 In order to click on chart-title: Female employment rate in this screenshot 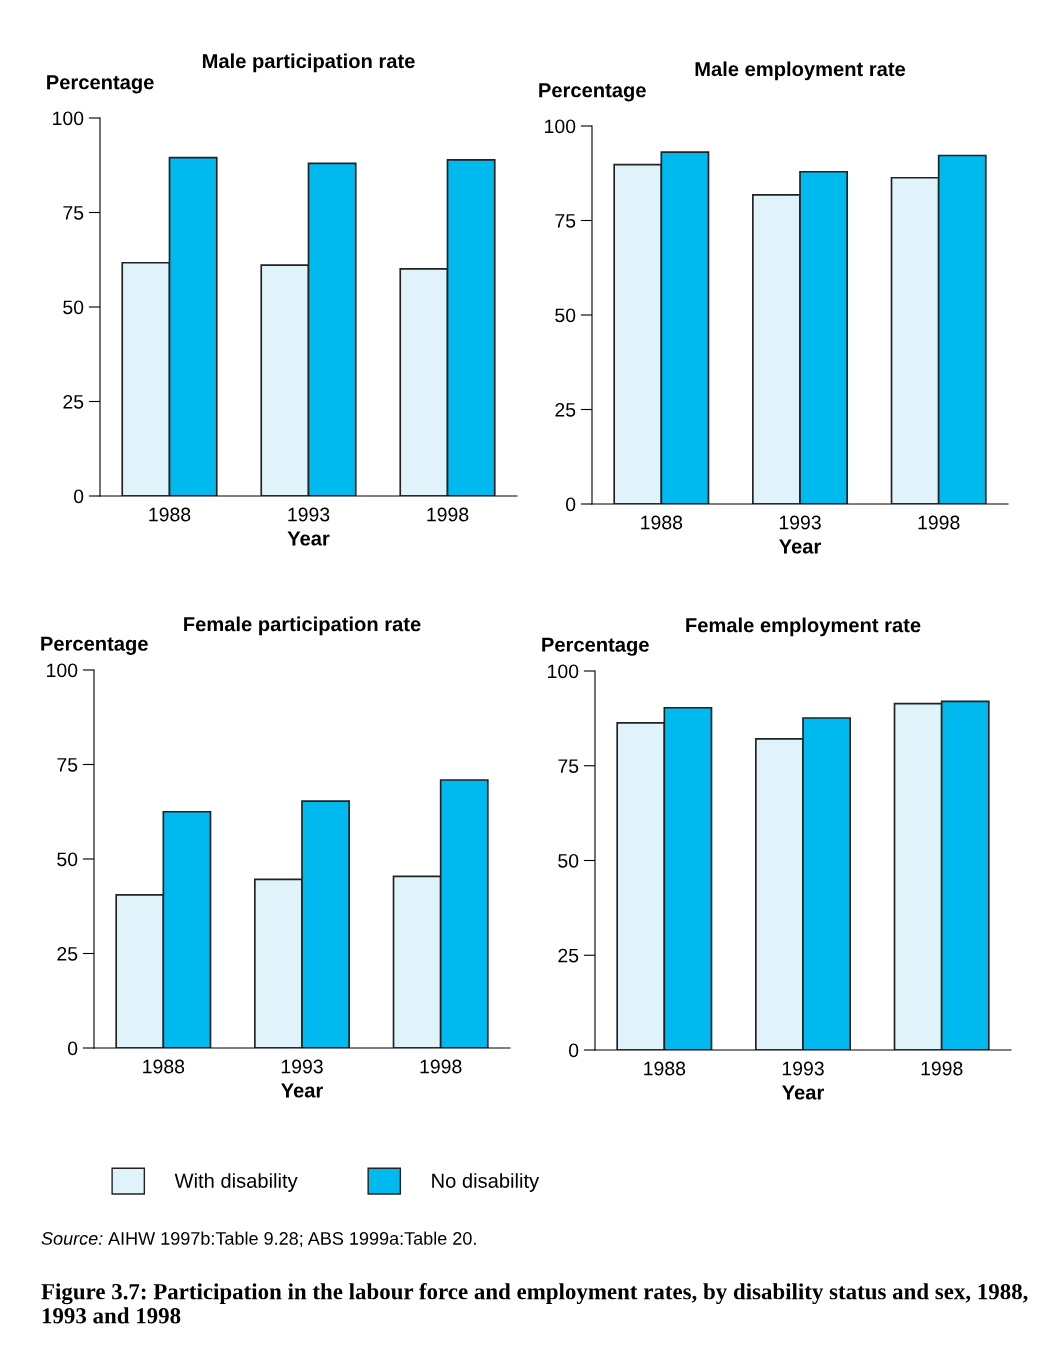, I will do `click(803, 627)`.